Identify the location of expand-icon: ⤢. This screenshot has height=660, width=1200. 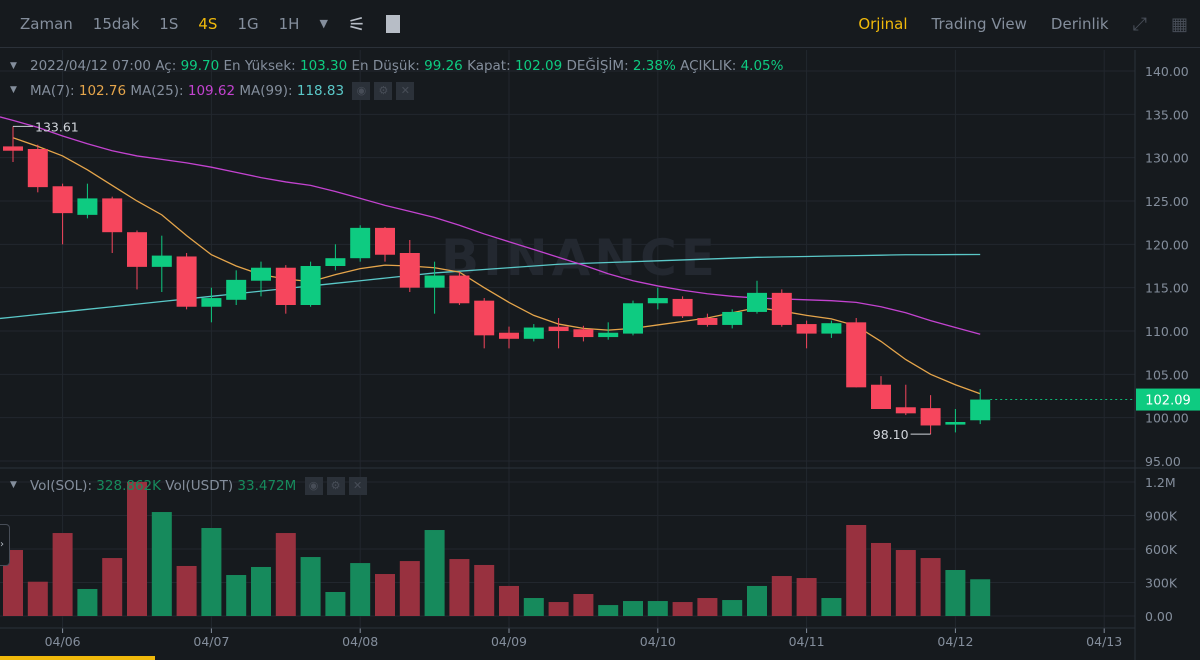
(1139, 24).